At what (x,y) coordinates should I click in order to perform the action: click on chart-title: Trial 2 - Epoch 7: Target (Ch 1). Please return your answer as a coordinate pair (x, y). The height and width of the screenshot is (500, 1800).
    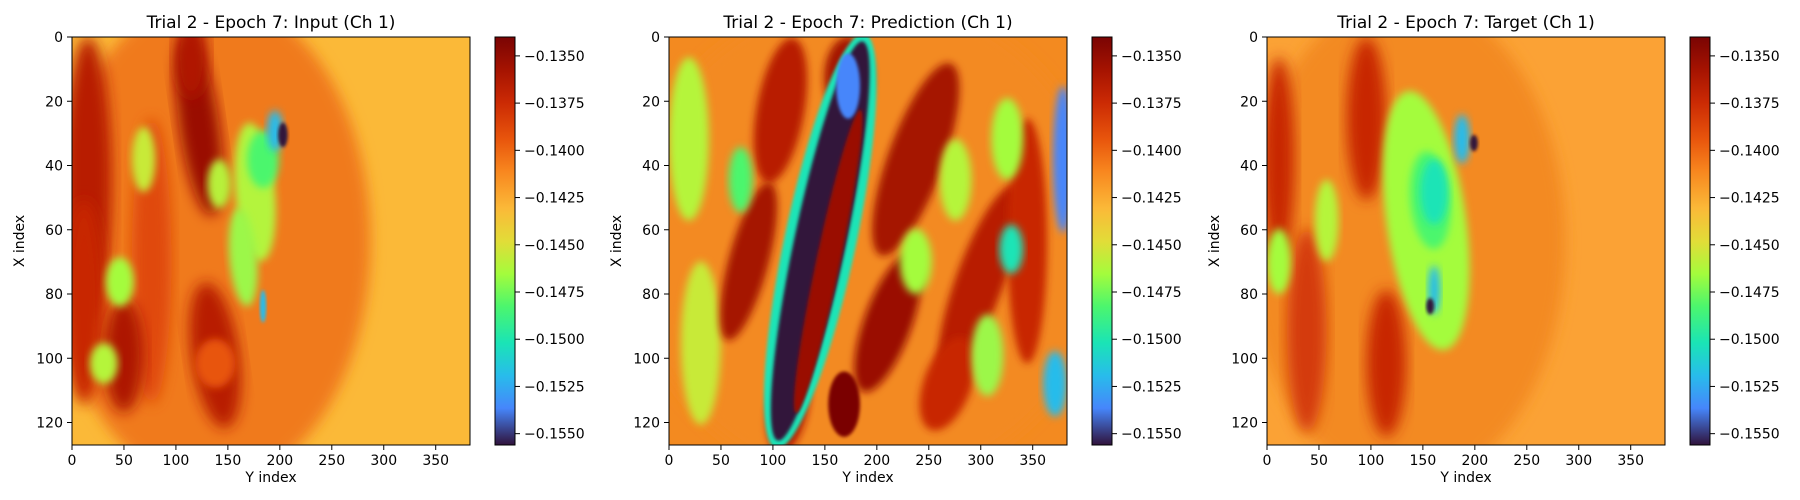
    Looking at the image, I should click on (1465, 23).